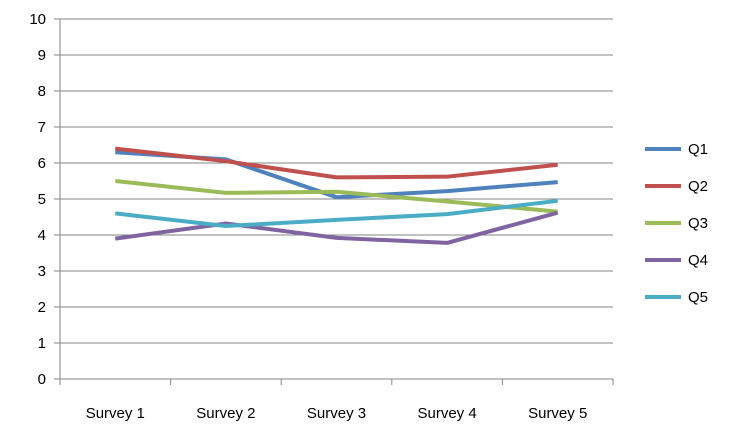 The width and height of the screenshot is (731, 441). I want to click on legend-label-q5: Q5, so click(698, 297).